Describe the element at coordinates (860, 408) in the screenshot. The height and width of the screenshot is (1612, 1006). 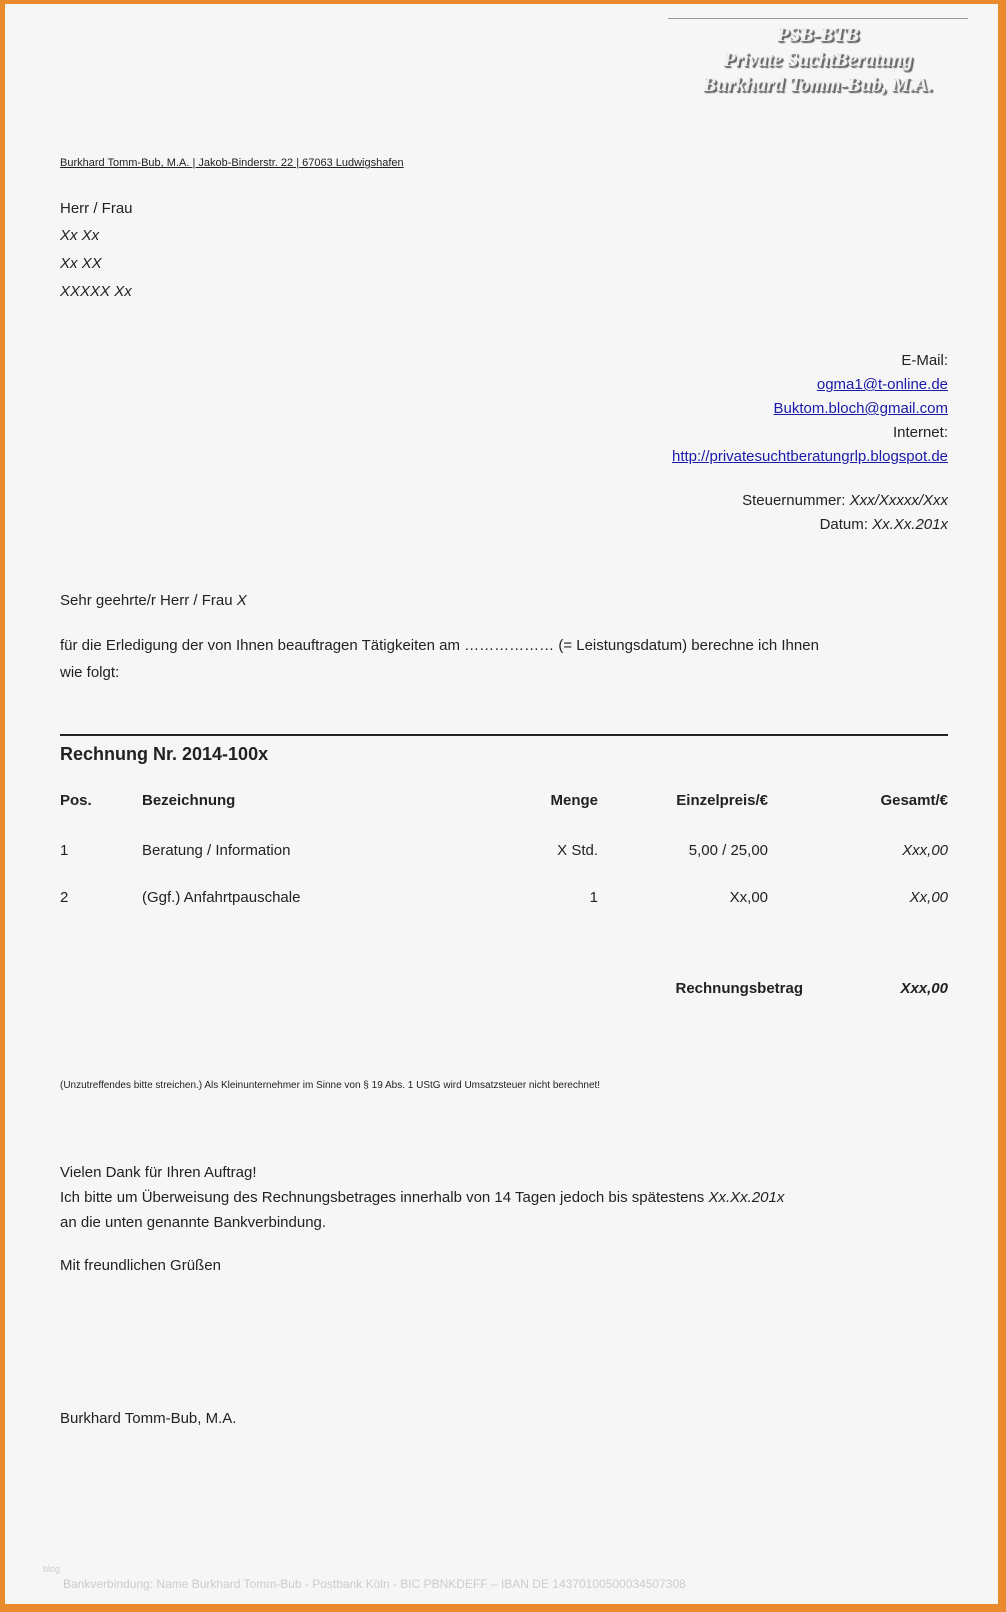
I see `email-link-2: Buktom.bloch@gmail.com` at that location.